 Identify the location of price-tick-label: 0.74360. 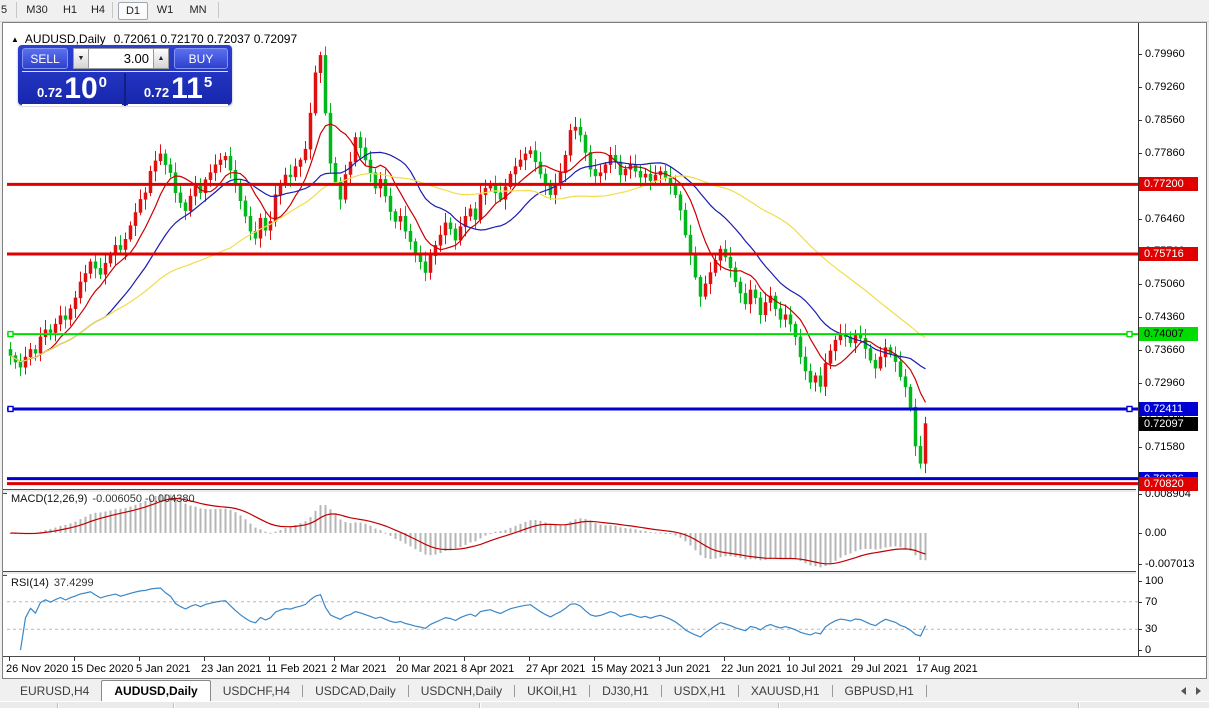
(1165, 317).